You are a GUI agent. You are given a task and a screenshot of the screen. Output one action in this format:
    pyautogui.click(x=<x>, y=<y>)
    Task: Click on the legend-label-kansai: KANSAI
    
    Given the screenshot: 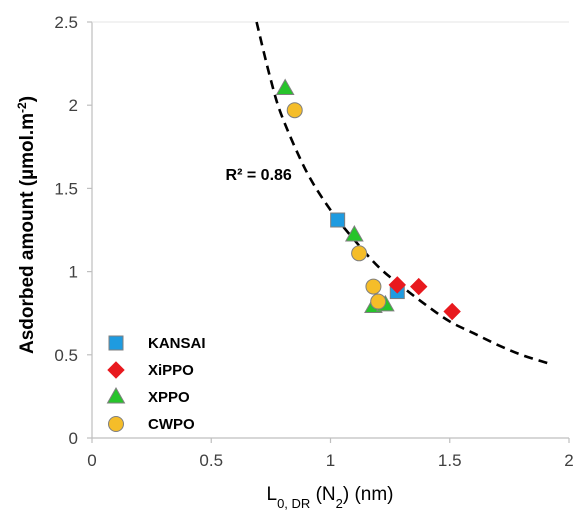 What is the action you would take?
    pyautogui.click(x=177, y=343)
    